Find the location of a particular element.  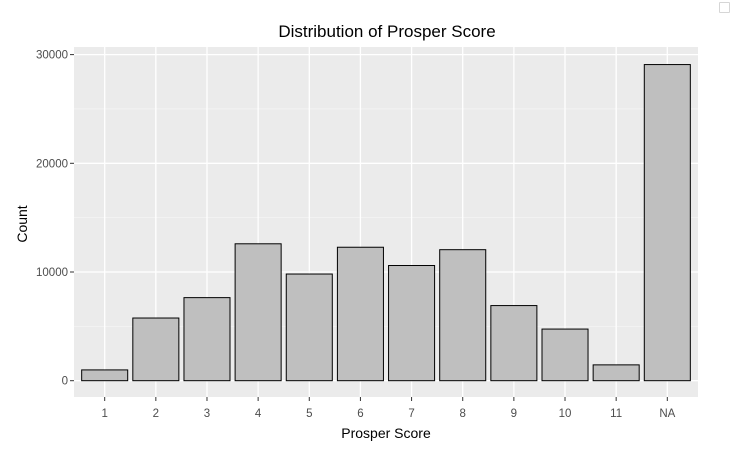

resize-icon is located at coordinates (724, 7).